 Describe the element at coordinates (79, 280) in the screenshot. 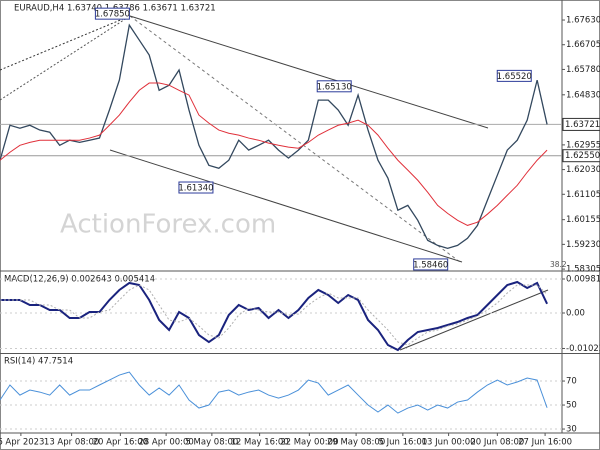

I see `macd-title: MACD(12,26,9) 0.002643 0.005414` at that location.